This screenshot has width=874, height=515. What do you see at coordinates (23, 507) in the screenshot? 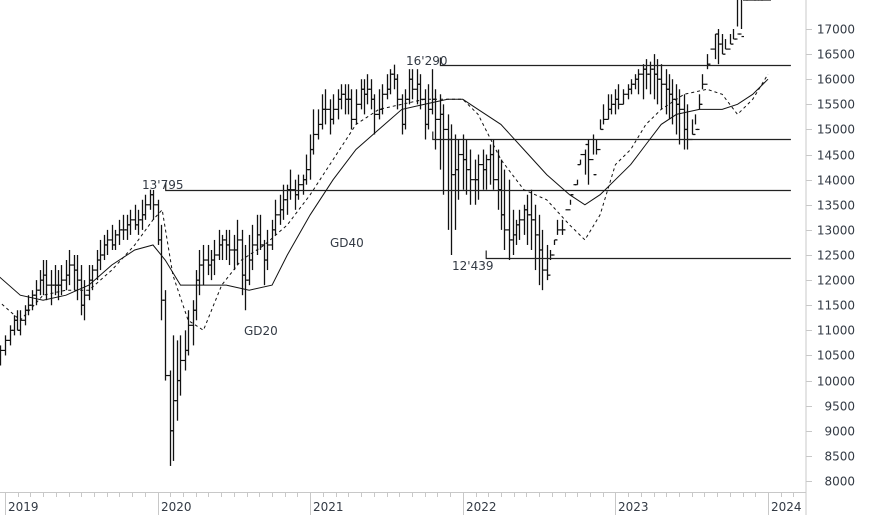
I see `x-tick-label-2019: 2019` at bounding box center [23, 507].